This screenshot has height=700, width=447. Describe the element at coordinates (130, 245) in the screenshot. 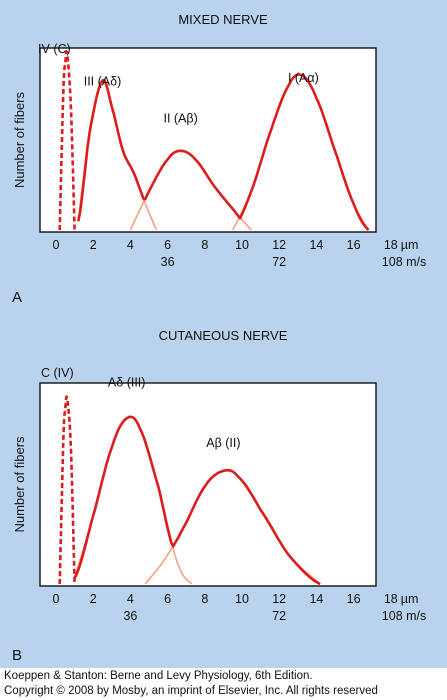

I see `panel-a-x-tick-2: 4` at that location.